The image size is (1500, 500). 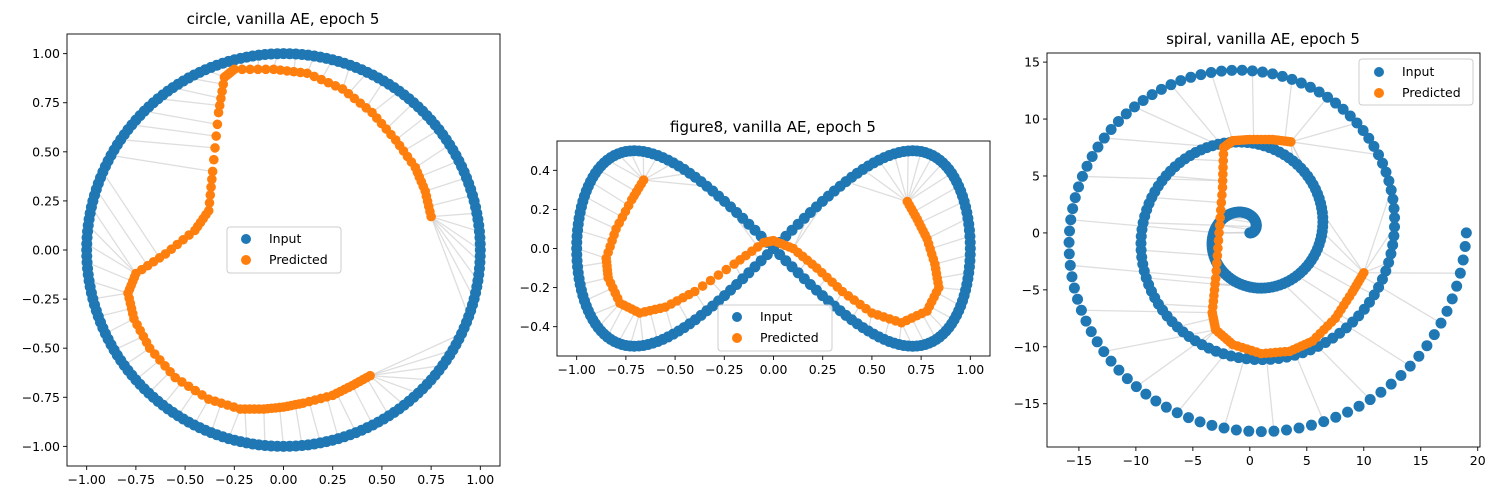 I want to click on y-tick-label: −1.00, so click(x=41, y=446).